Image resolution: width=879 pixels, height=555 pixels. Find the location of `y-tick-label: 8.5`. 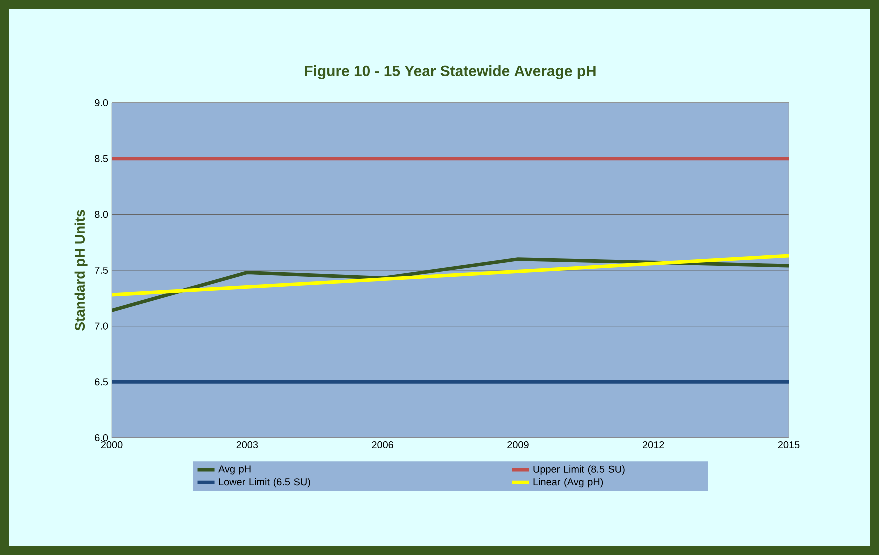

y-tick-label: 8.5 is located at coordinates (101, 158).